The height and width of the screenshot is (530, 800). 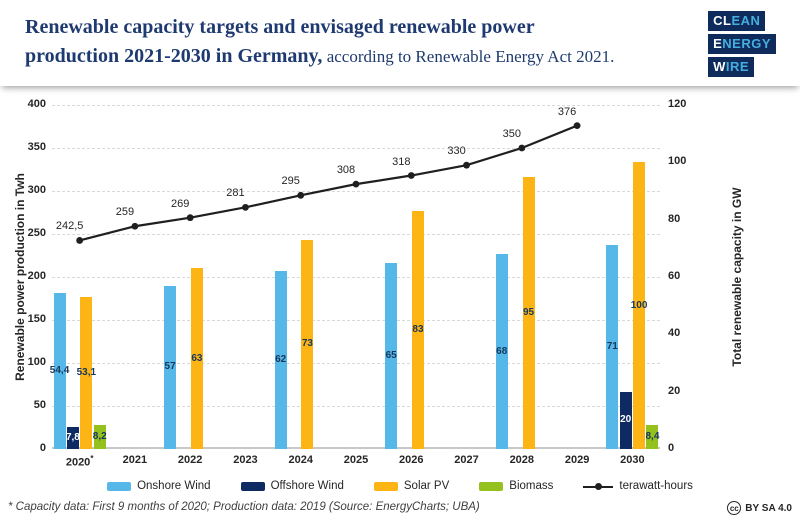 I want to click on bar-value-label: 8,2, so click(x=99, y=437).